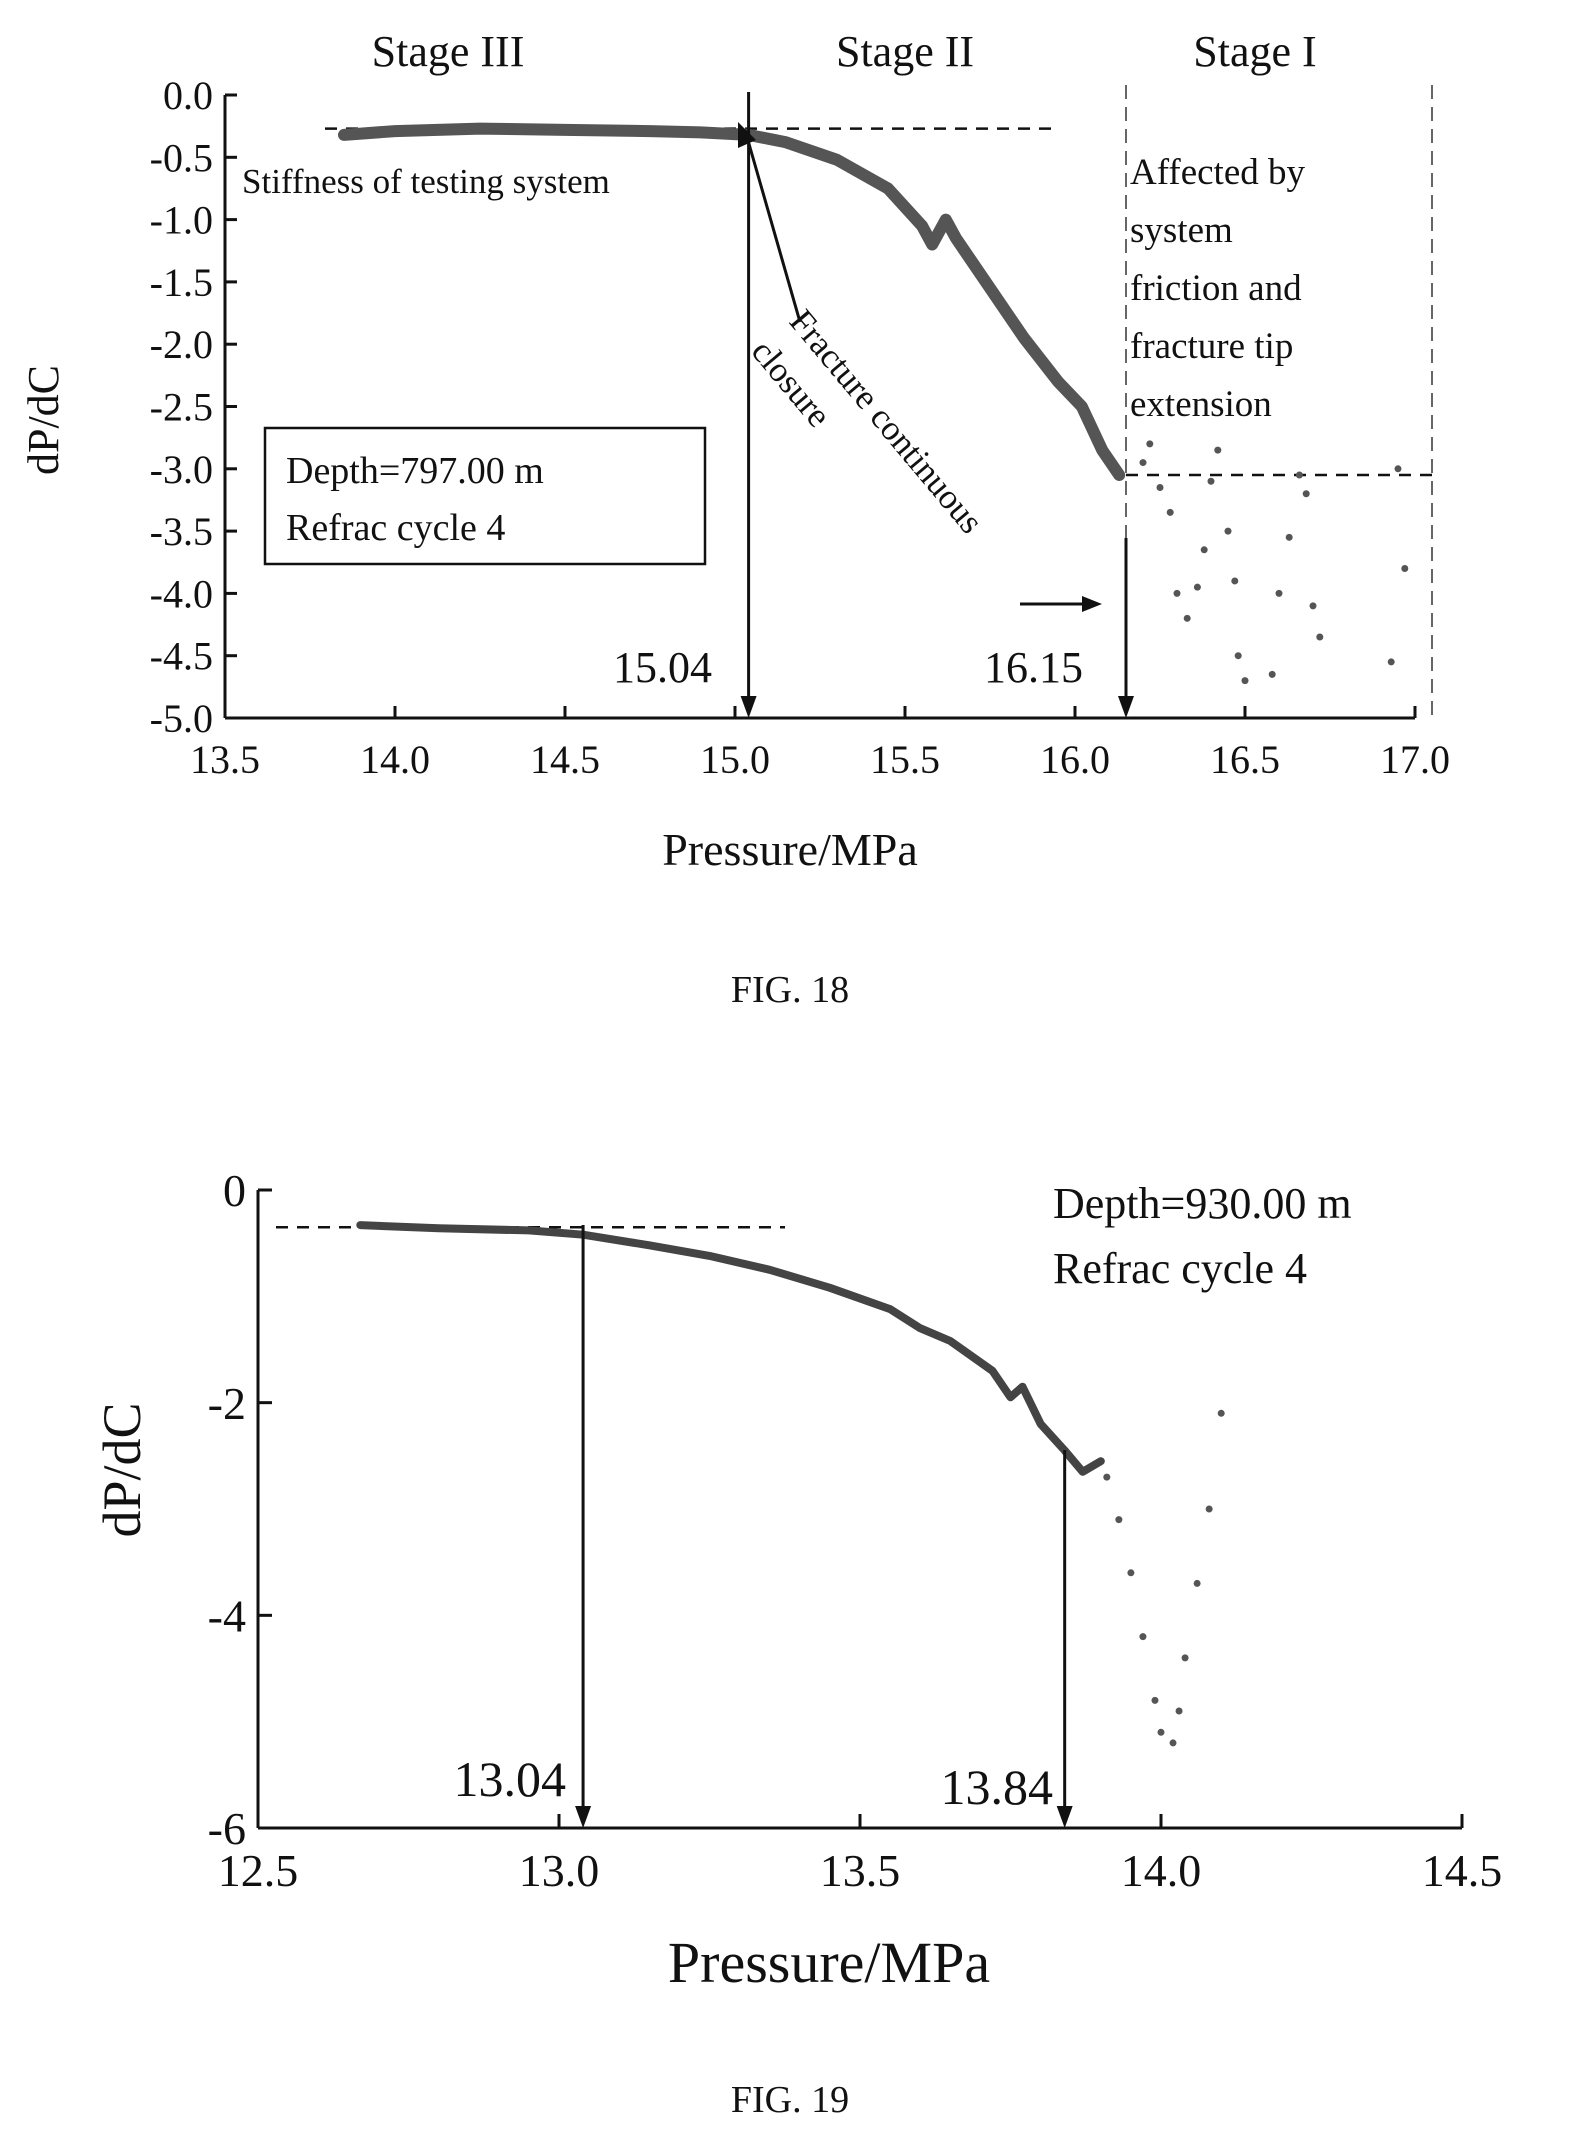  Describe the element at coordinates (905, 51) in the screenshot. I see `fig18-stage-2: Stage II` at that location.